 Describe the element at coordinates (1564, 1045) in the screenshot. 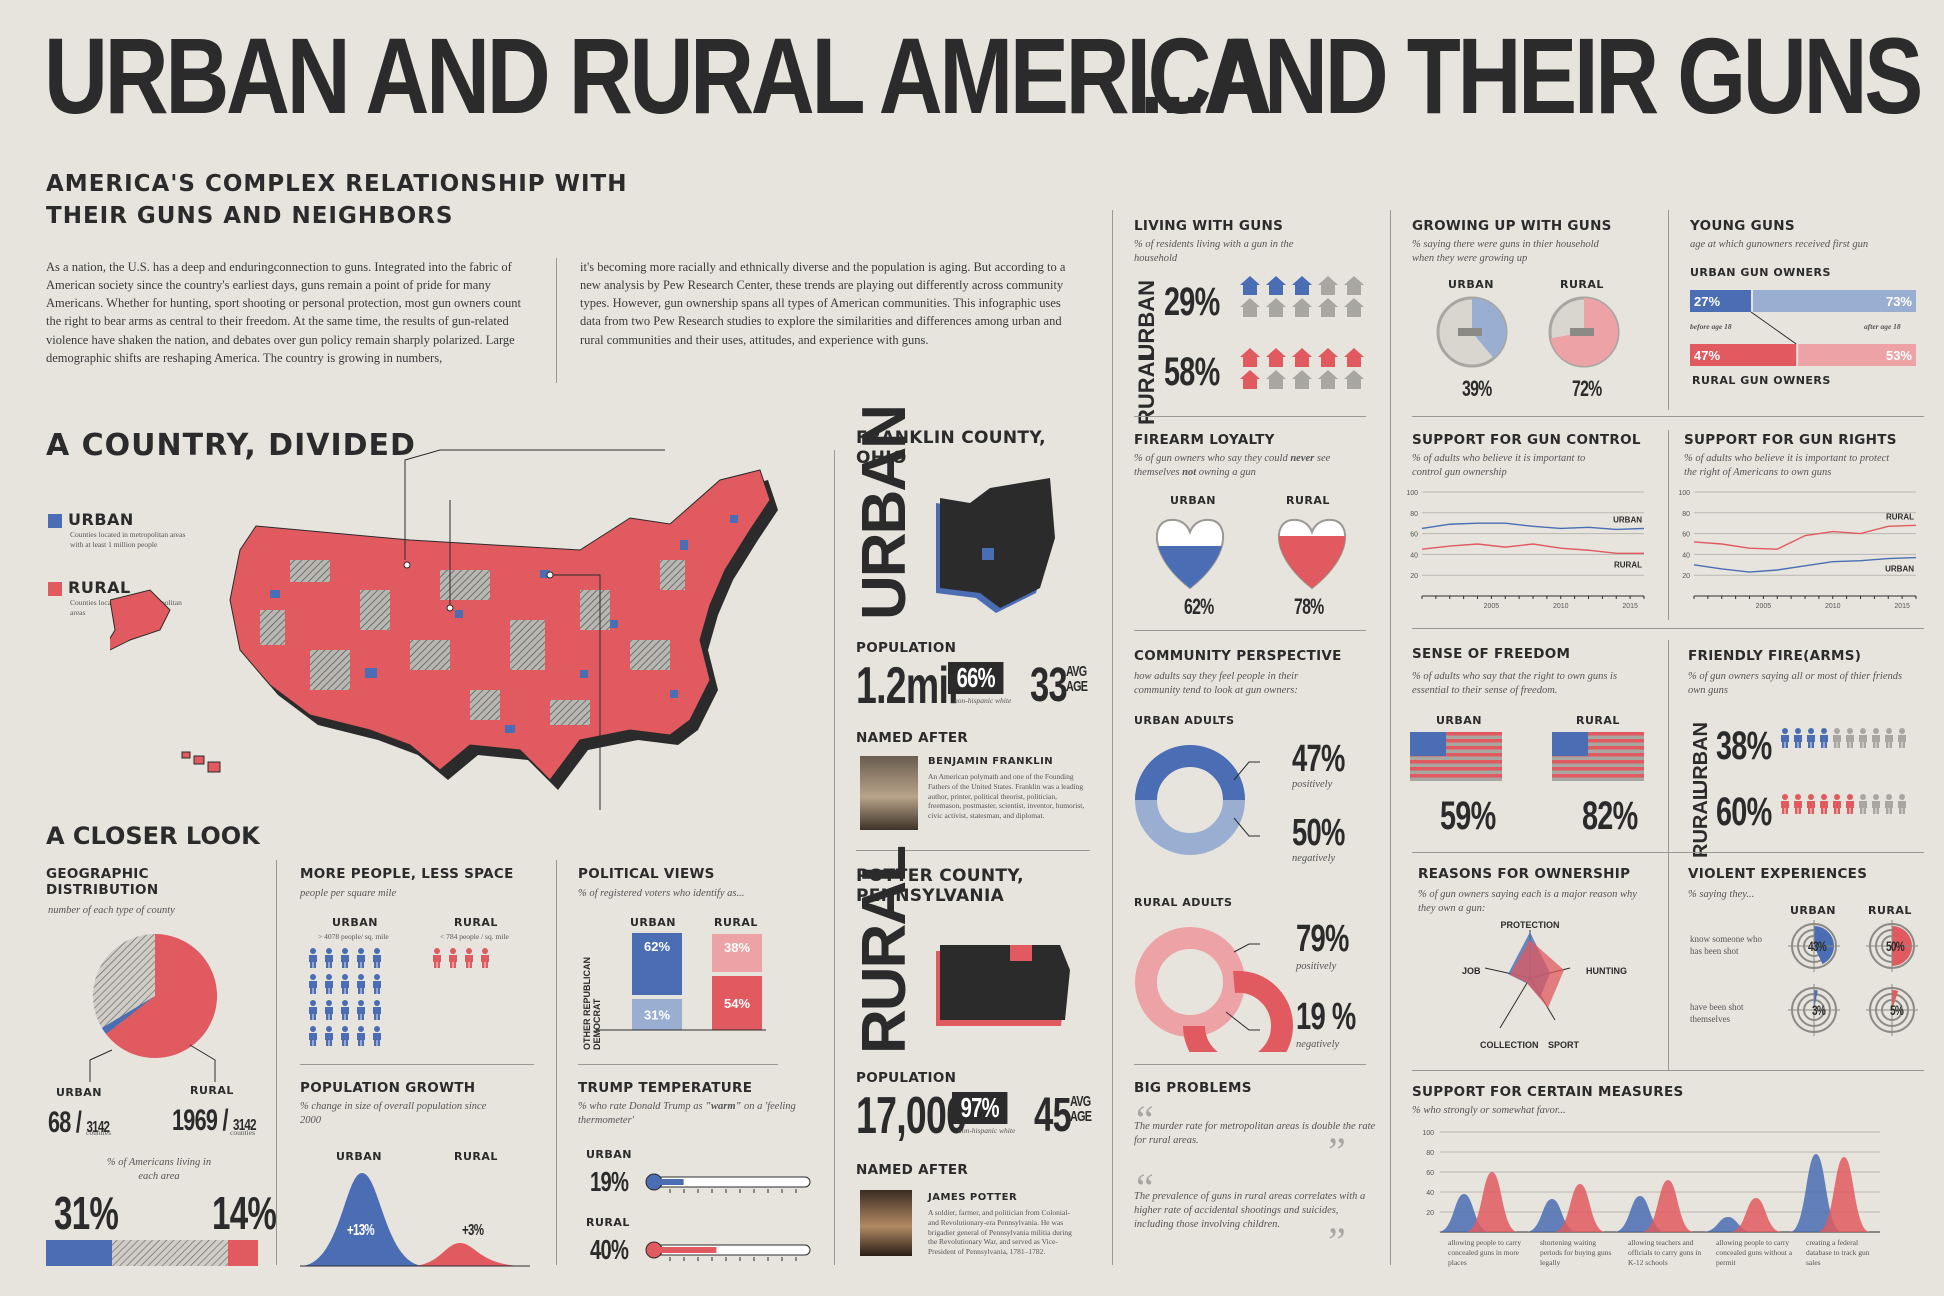

I see `radar-label-sport: SPORT` at that location.